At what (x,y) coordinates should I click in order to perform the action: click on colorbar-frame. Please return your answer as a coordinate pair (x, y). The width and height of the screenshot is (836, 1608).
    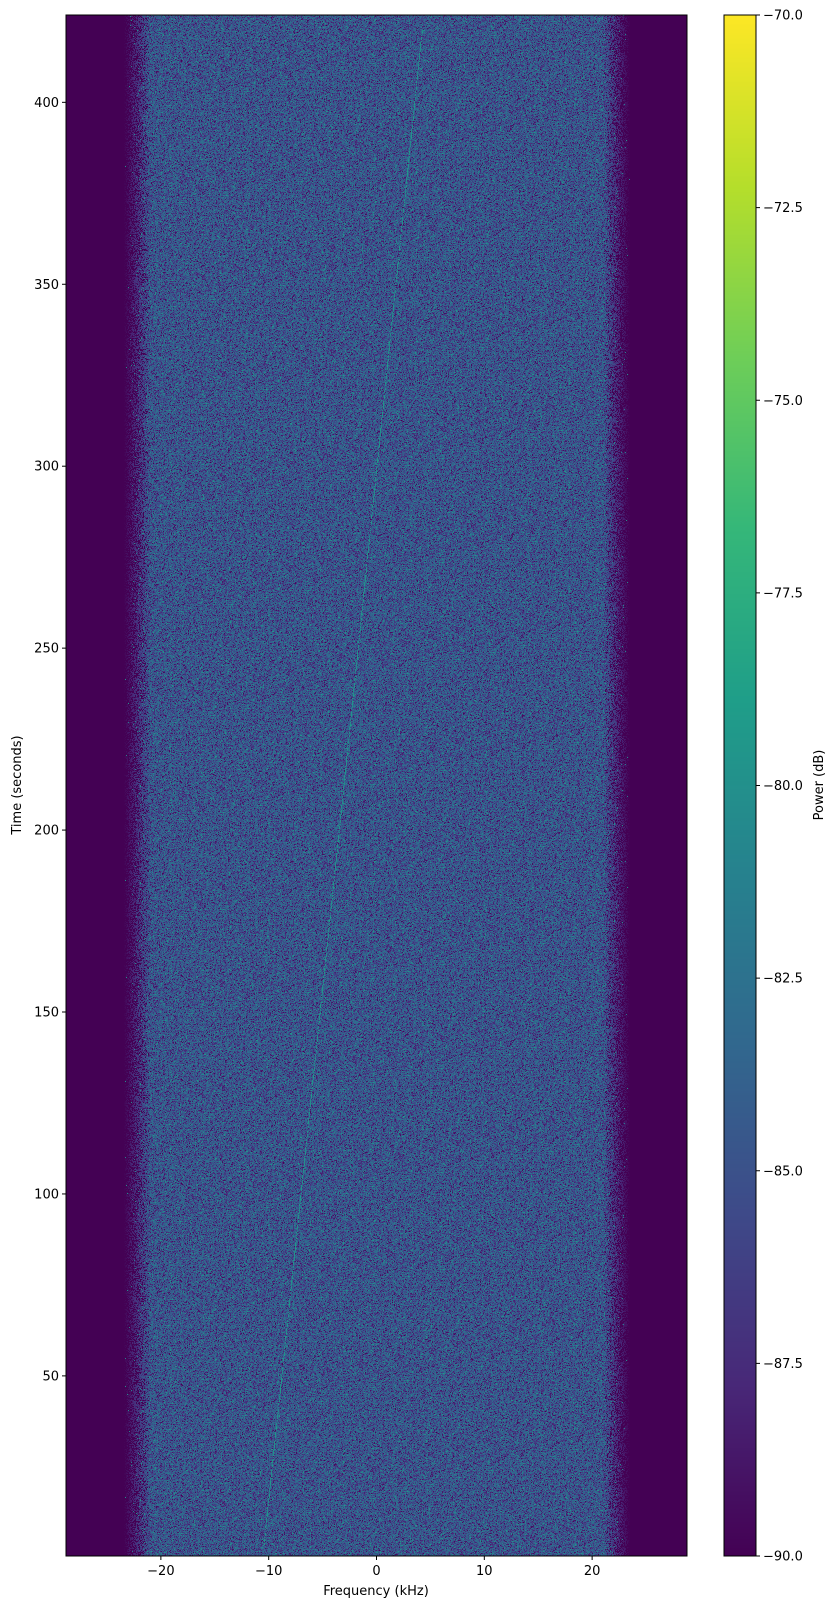
    Looking at the image, I should click on (740, 785).